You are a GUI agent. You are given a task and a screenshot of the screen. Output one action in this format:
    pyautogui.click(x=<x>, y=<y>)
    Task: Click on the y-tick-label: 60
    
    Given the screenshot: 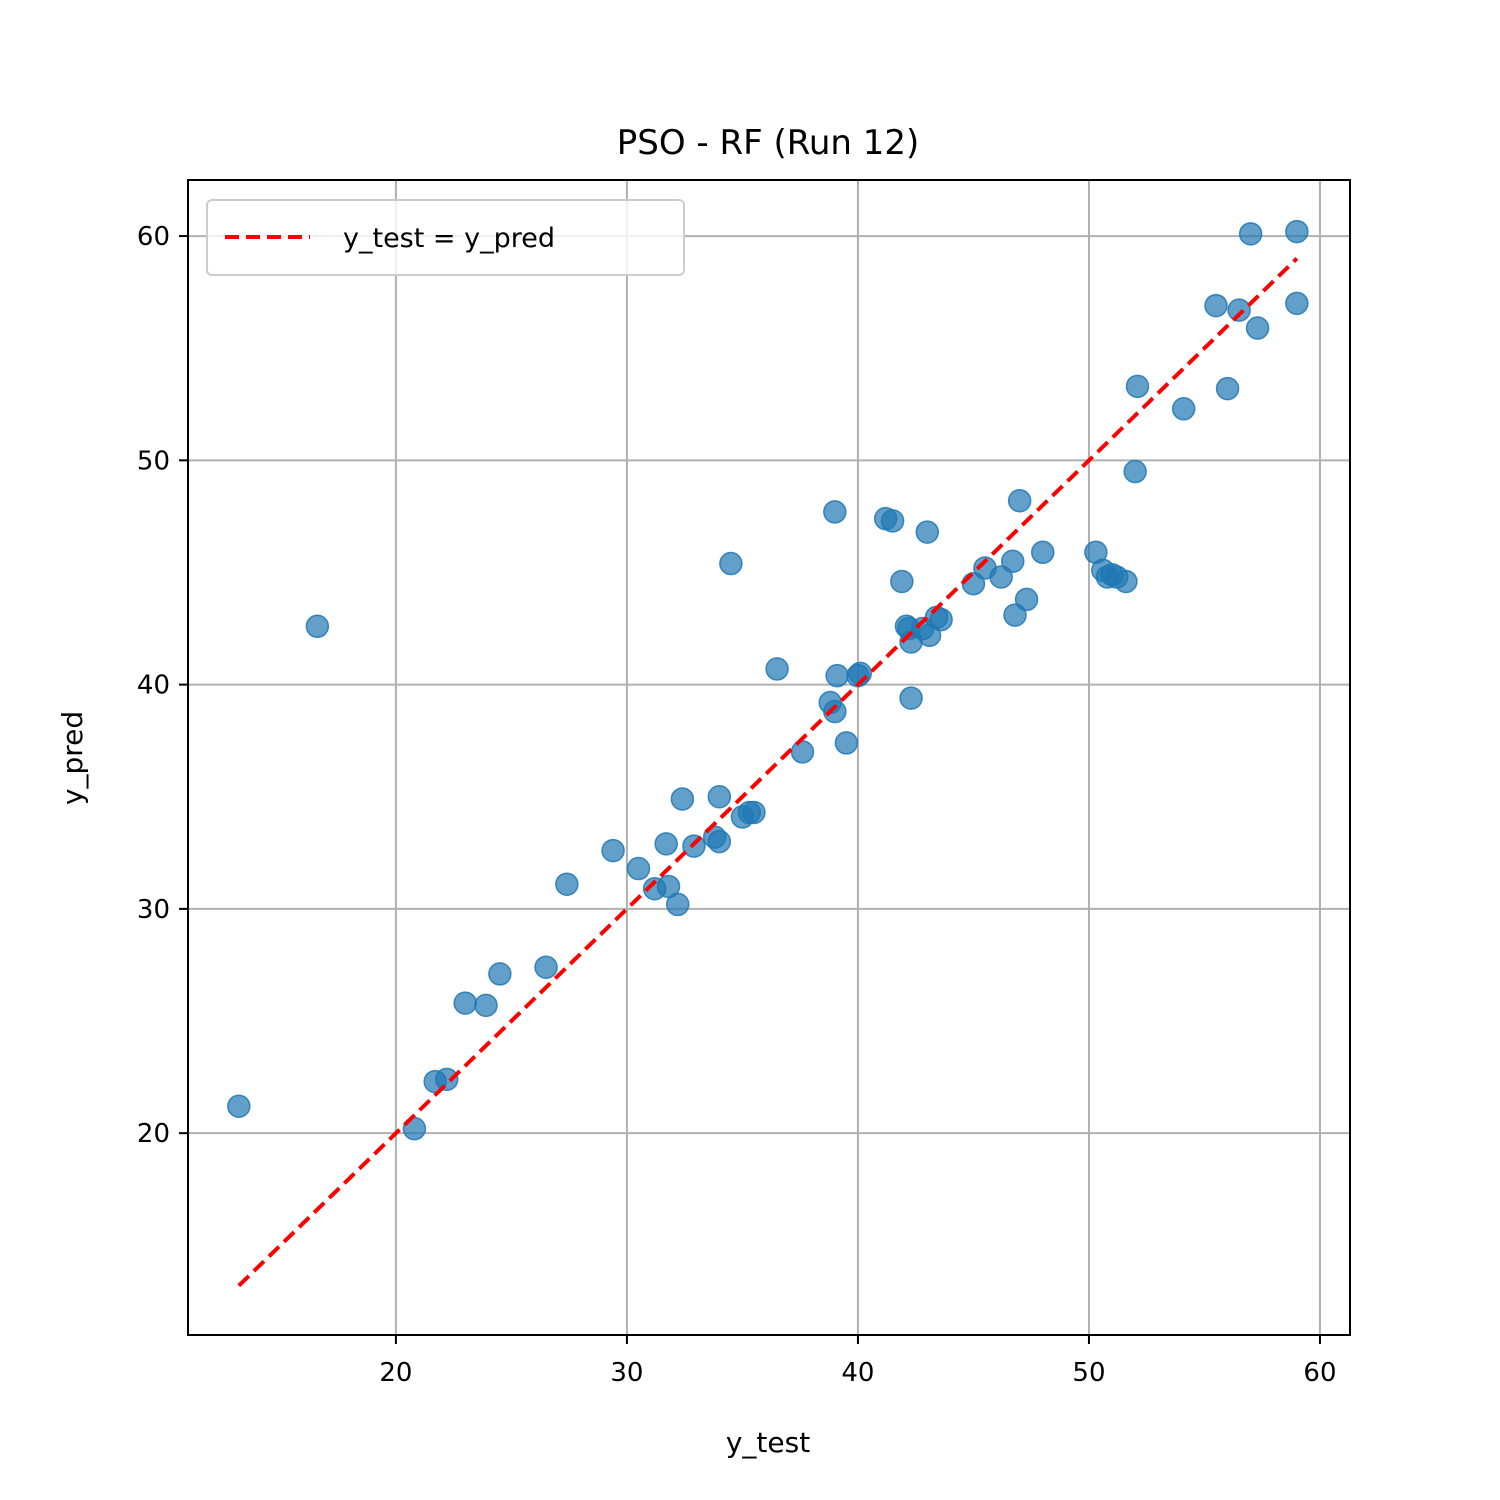 What is the action you would take?
    pyautogui.click(x=153, y=237)
    